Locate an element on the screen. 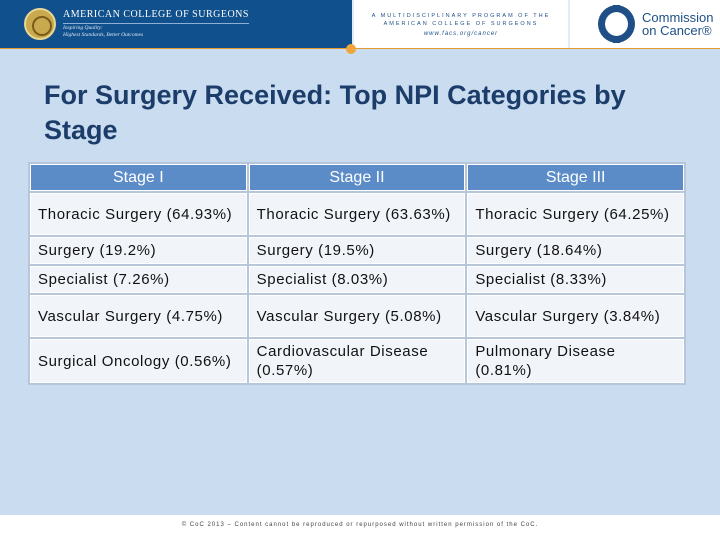  table-cell: Specialist (8.03%) is located at coordinates (357, 279).